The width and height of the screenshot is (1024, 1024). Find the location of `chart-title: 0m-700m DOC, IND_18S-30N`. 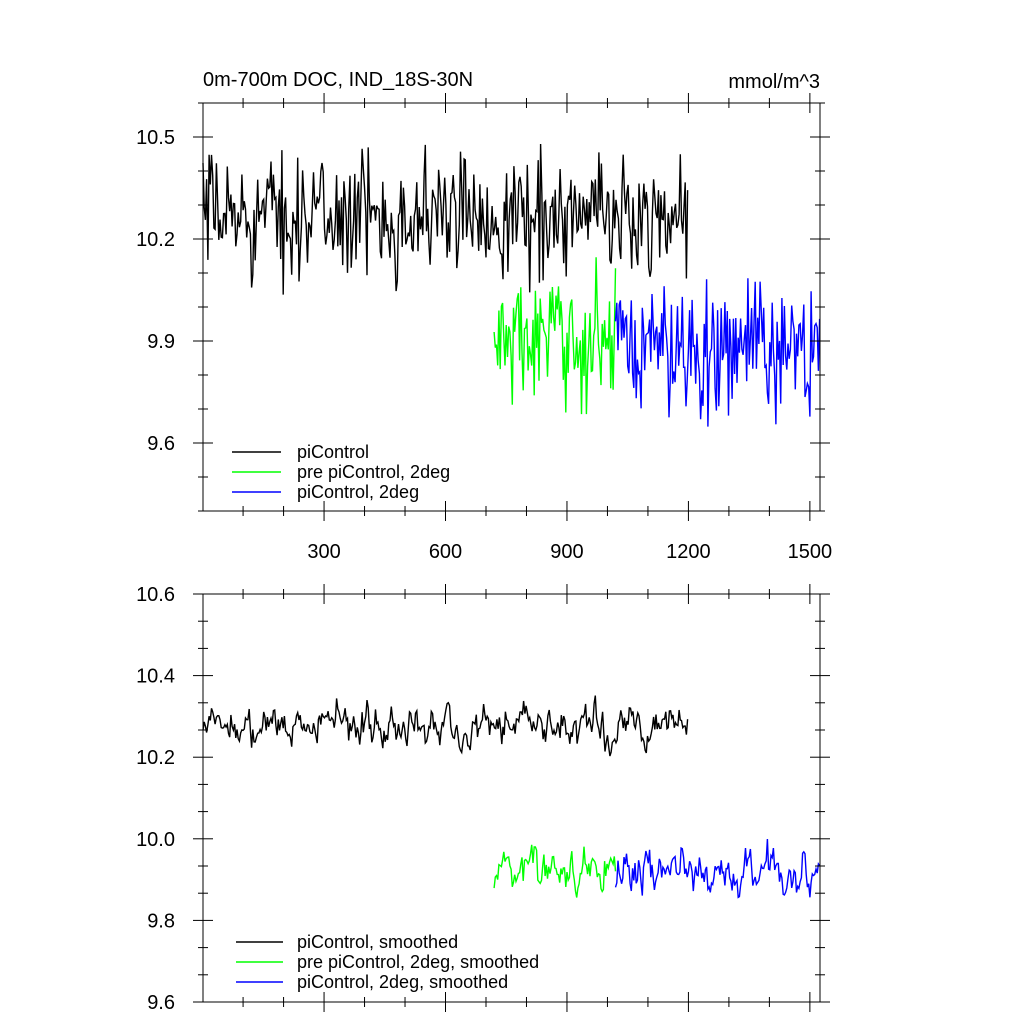

chart-title: 0m-700m DOC, IND_18S-30N is located at coordinates (338, 80).